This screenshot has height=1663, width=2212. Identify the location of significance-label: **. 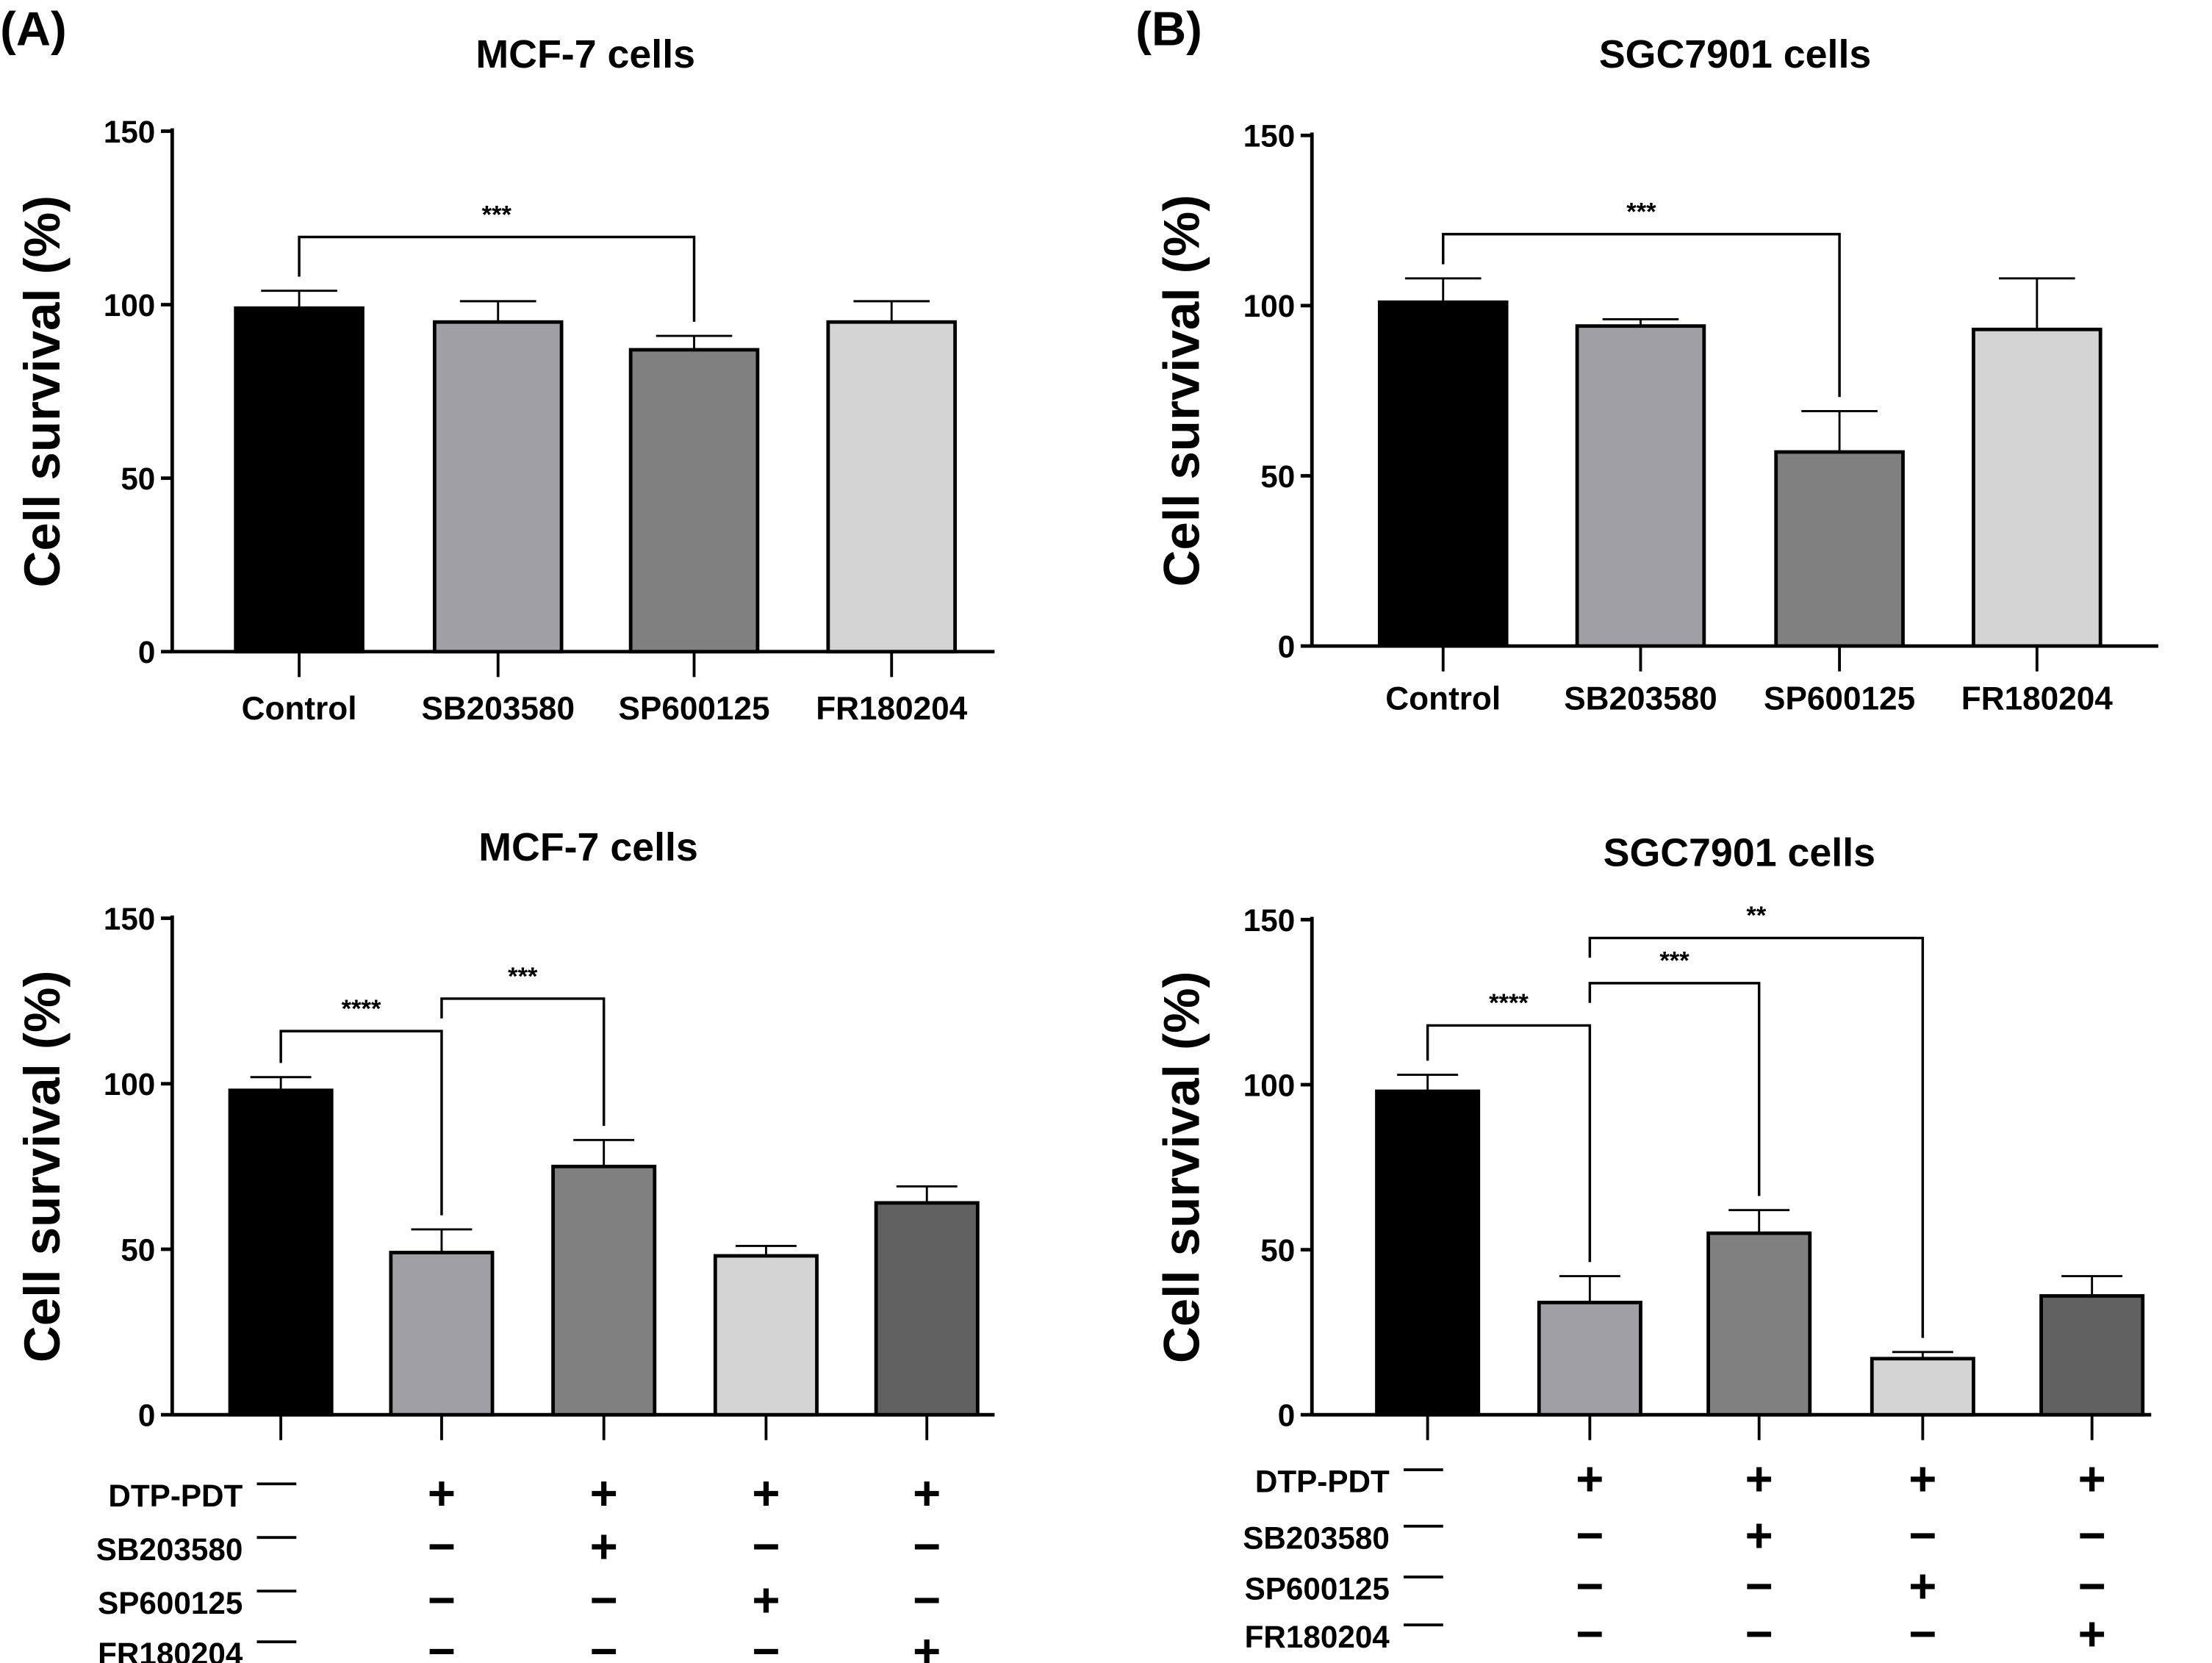
(1756, 916).